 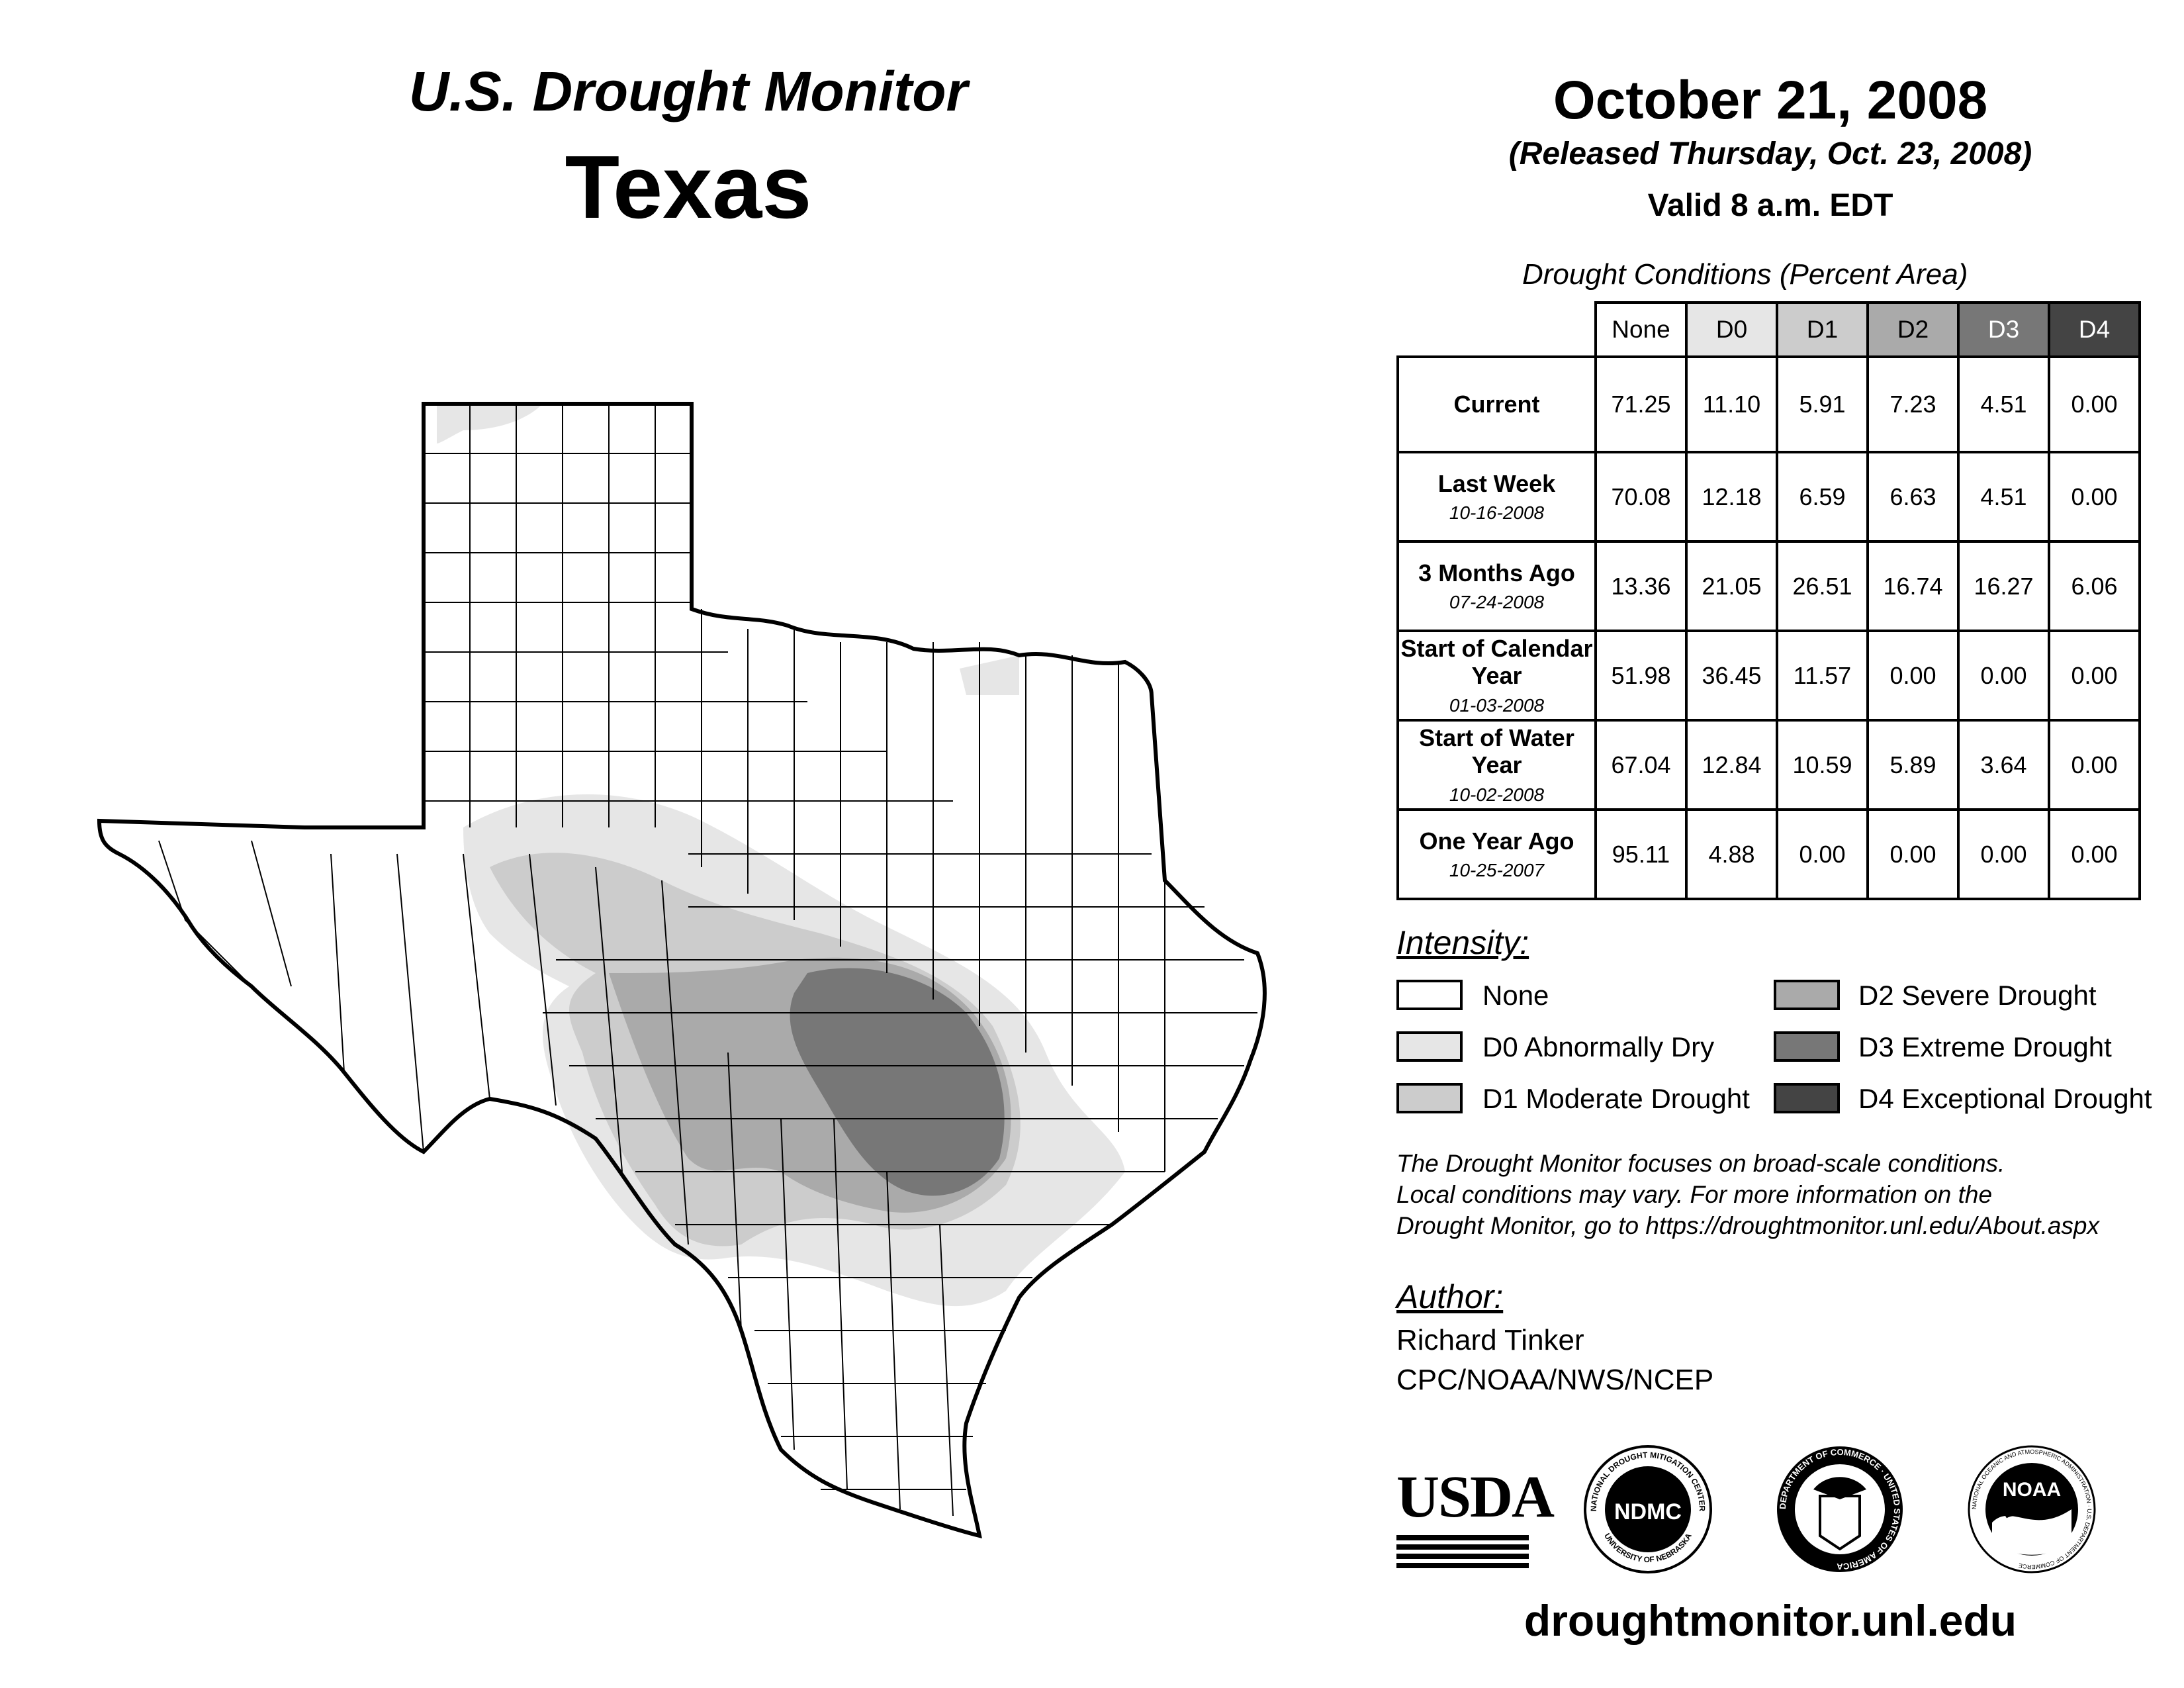 I want to click on table-cell: 13.36, so click(x=1641, y=586).